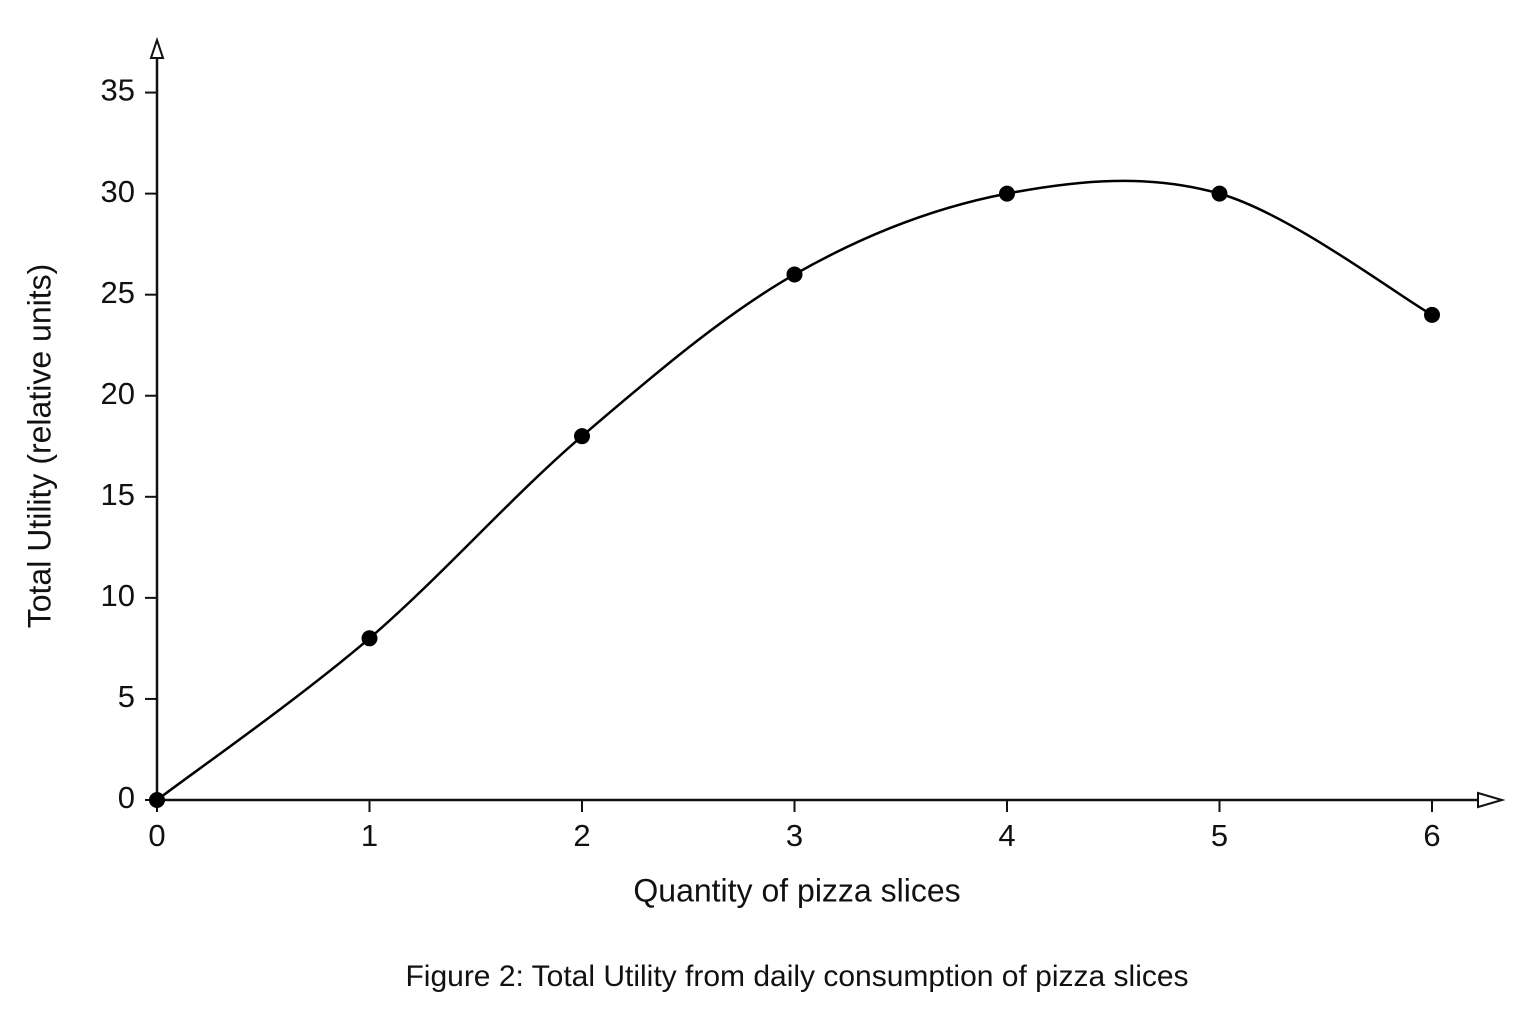 This screenshot has width=1536, height=1024. Describe the element at coordinates (126, 696) in the screenshot. I see `y-tick-label: 5` at that location.